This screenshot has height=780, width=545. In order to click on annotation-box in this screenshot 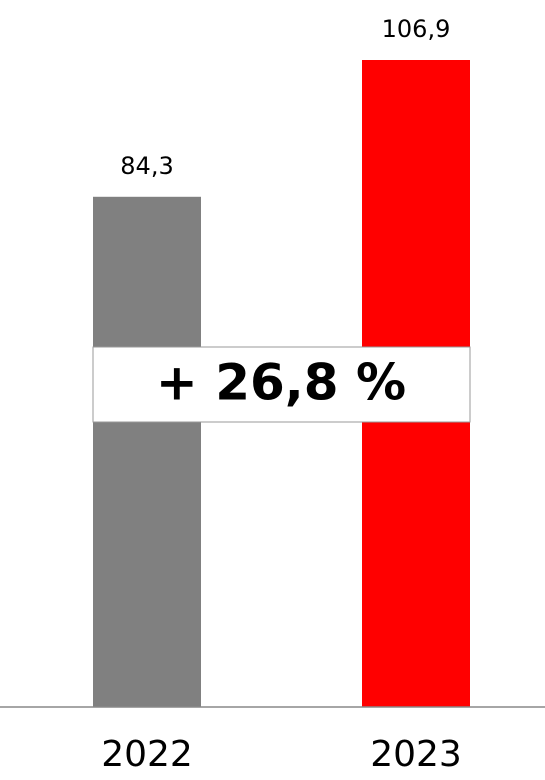, I will do `click(281, 384)`.